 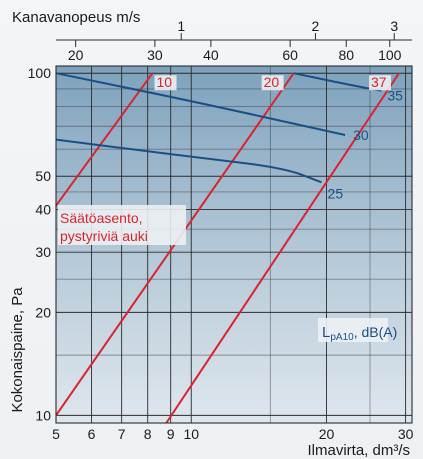 What do you see at coordinates (43, 176) in the screenshot?
I see `y-tick-label: 50` at bounding box center [43, 176].